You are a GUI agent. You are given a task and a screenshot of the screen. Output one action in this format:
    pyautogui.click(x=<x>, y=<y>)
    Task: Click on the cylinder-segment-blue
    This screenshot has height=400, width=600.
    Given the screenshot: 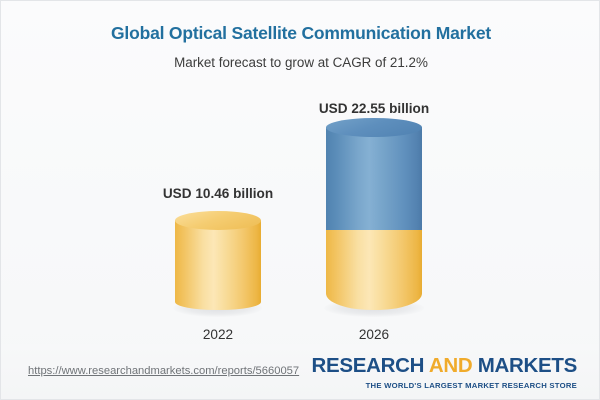 What is the action you would take?
    pyautogui.click(x=374, y=179)
    